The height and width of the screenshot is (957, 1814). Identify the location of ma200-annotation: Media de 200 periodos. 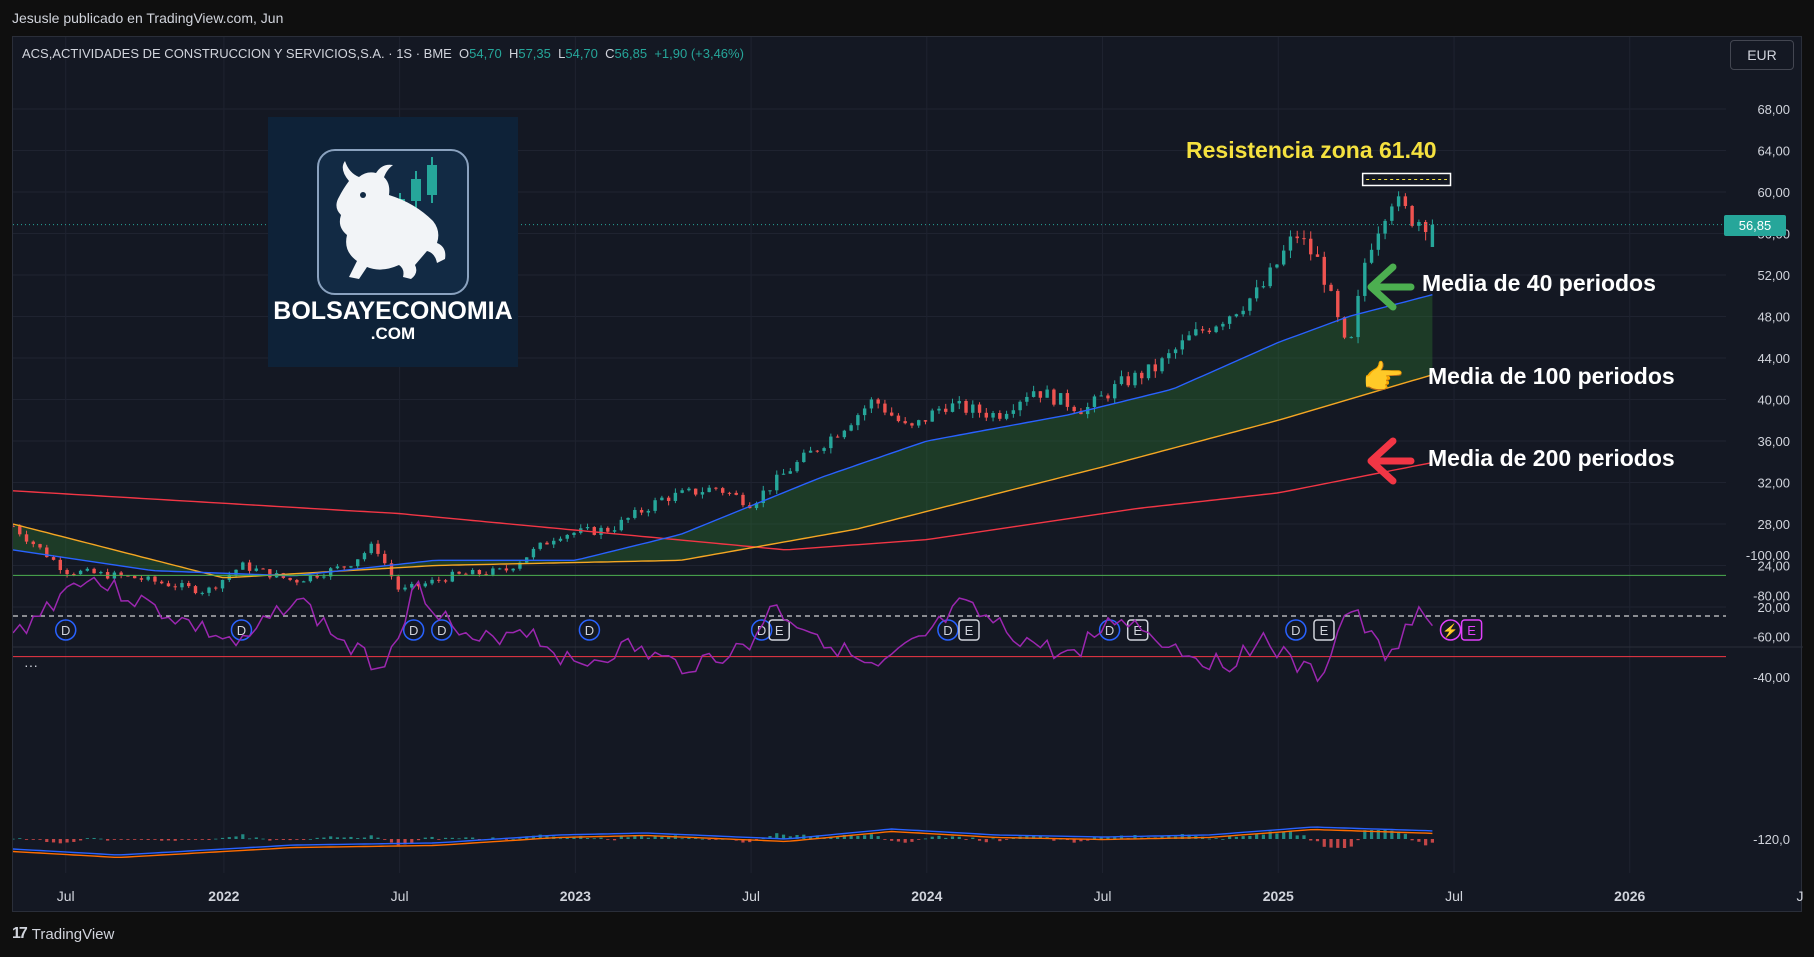
(1551, 458).